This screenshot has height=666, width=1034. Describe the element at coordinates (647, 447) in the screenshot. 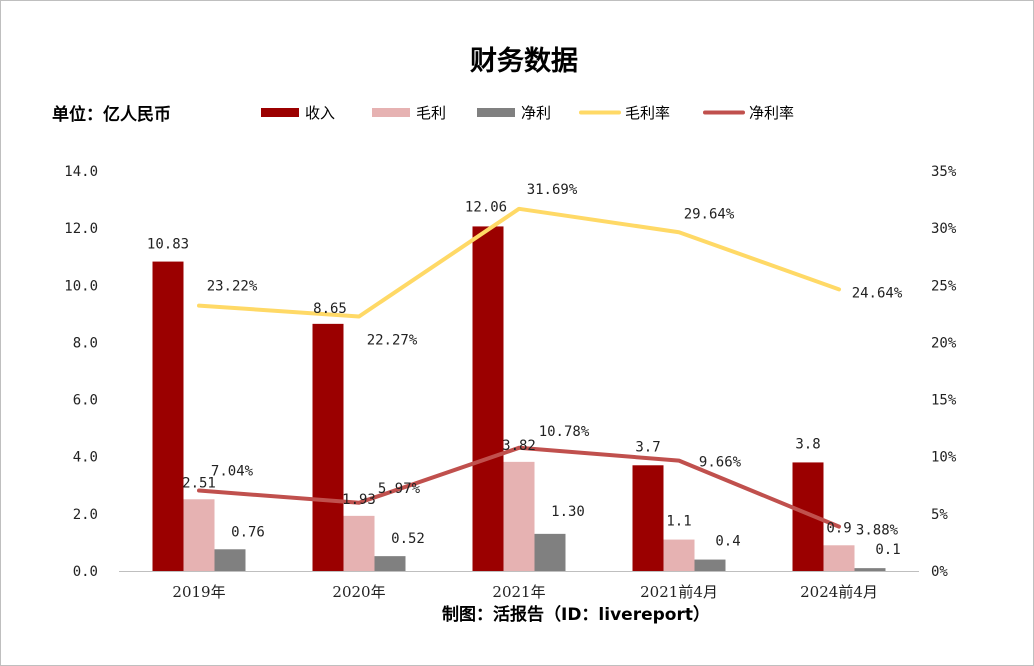

I see `bar-data-label: 3.7` at that location.